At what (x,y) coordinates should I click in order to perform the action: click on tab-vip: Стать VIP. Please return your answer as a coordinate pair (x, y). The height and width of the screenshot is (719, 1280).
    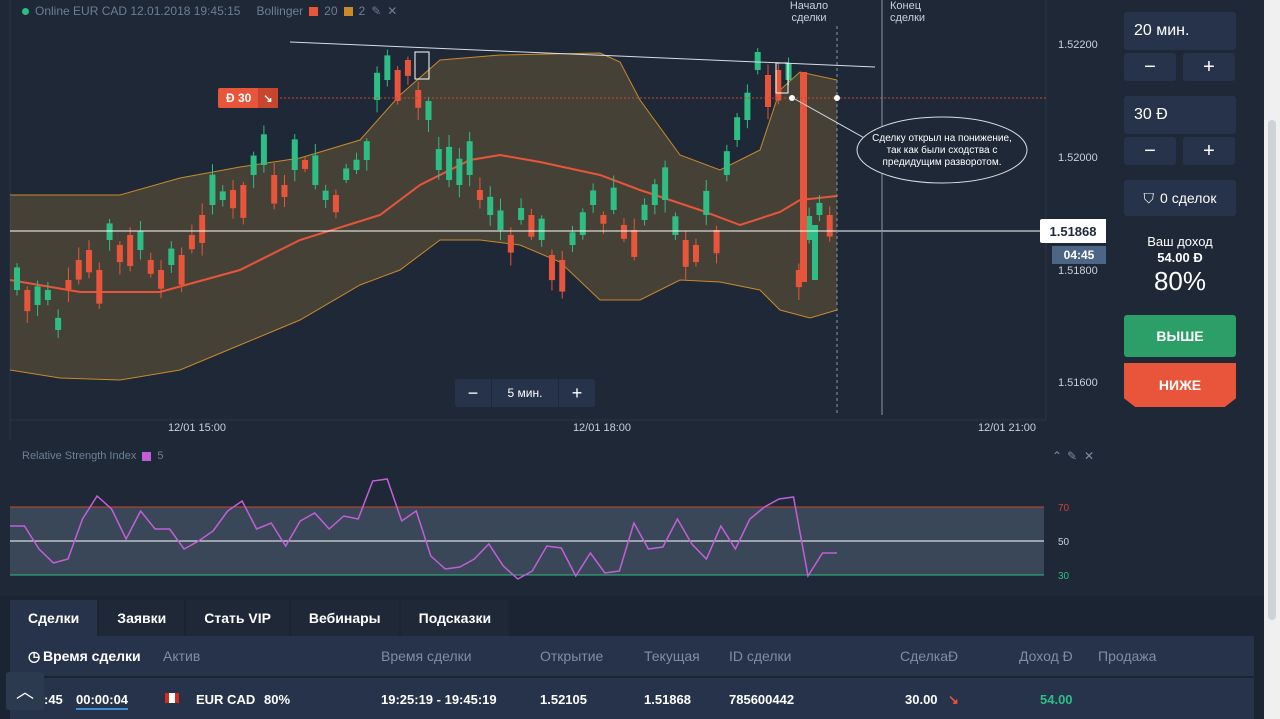
    Looking at the image, I should click on (237, 618).